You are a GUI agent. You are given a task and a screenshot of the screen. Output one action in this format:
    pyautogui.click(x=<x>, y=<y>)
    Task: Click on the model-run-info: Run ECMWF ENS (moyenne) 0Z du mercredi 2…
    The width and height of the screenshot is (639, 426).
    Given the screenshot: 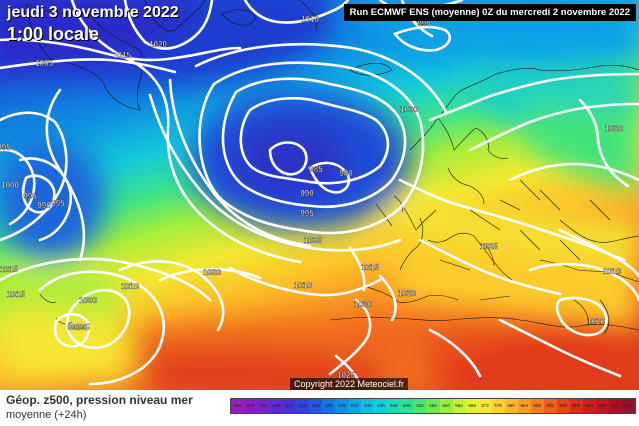 What is the action you would take?
    pyautogui.click(x=489, y=12)
    